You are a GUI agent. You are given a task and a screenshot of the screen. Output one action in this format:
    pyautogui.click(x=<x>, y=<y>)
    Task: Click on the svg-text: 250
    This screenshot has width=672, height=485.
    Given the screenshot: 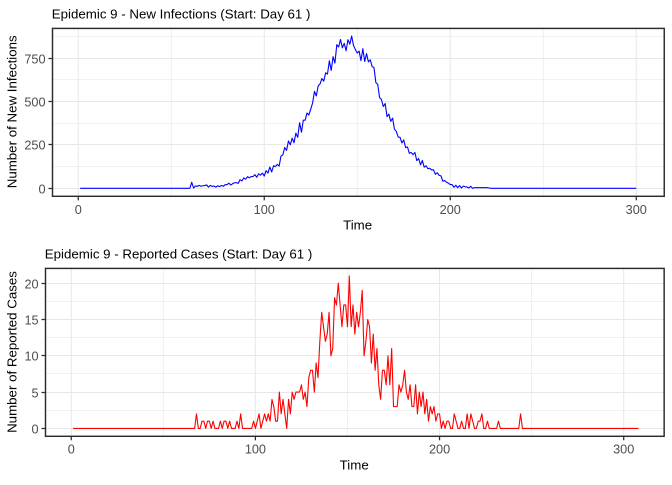 What is the action you would take?
    pyautogui.click(x=34, y=146)
    